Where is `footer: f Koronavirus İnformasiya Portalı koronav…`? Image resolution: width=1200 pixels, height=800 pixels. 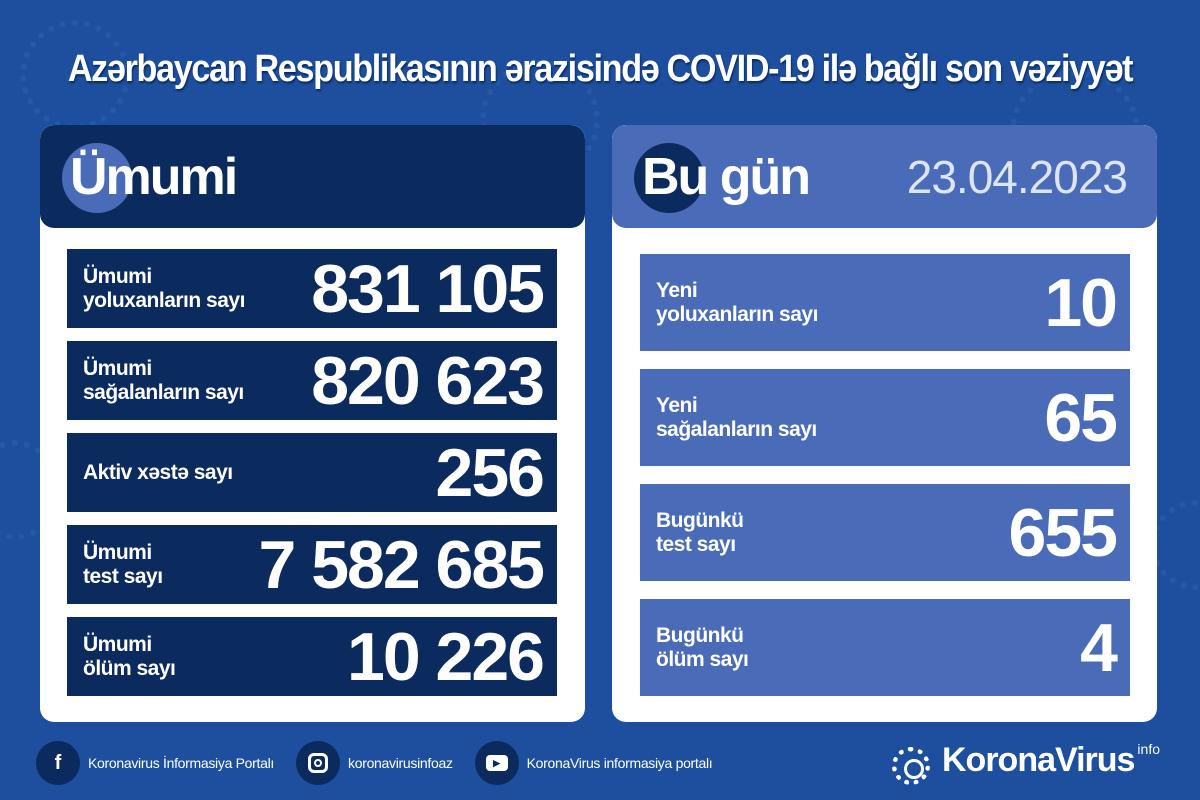 footer: f Koronavirus İnformasiya Portalı koronav… is located at coordinates (598, 763).